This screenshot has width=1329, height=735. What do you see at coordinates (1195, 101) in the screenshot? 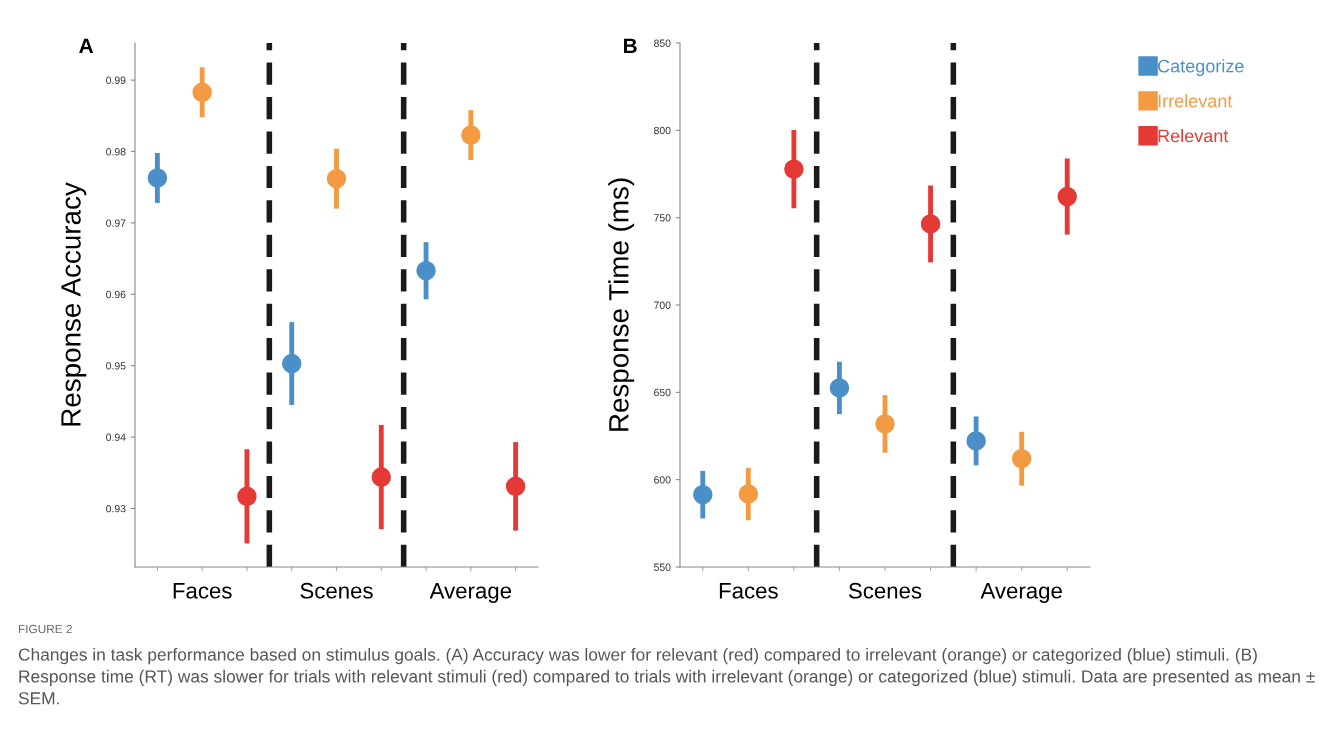
I see `legend-label: Irrelevant` at bounding box center [1195, 101].